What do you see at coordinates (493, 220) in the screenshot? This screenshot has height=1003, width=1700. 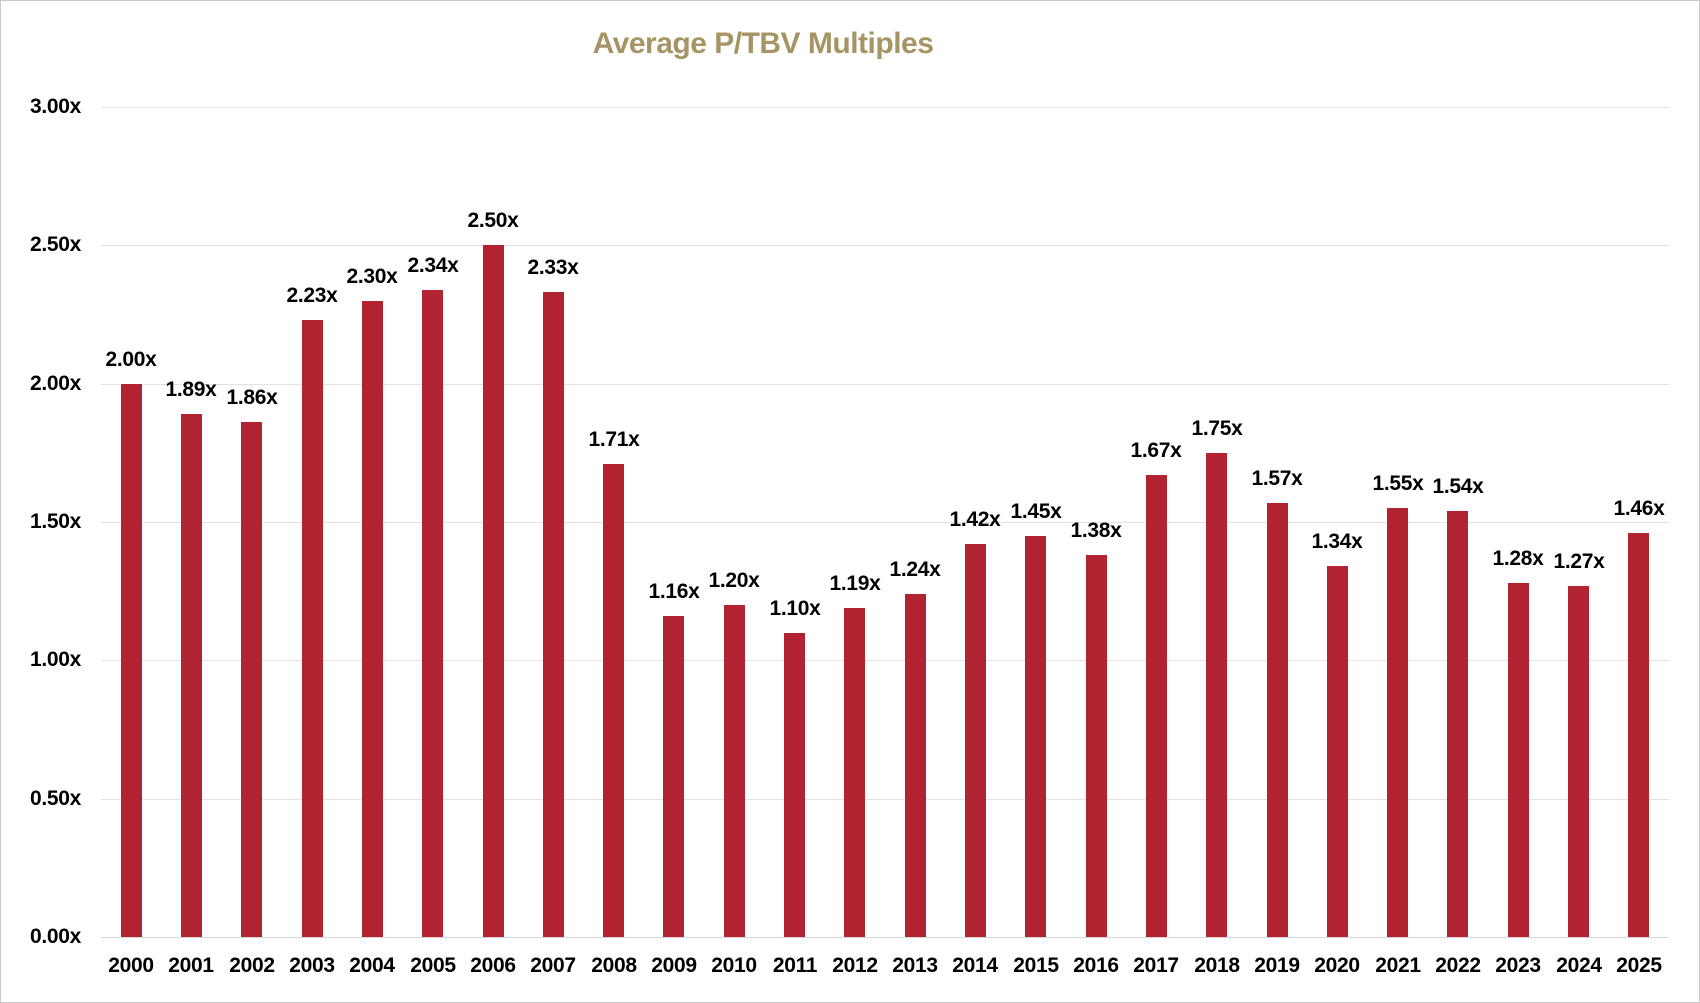 I see `bar-value-label: 2.50x` at bounding box center [493, 220].